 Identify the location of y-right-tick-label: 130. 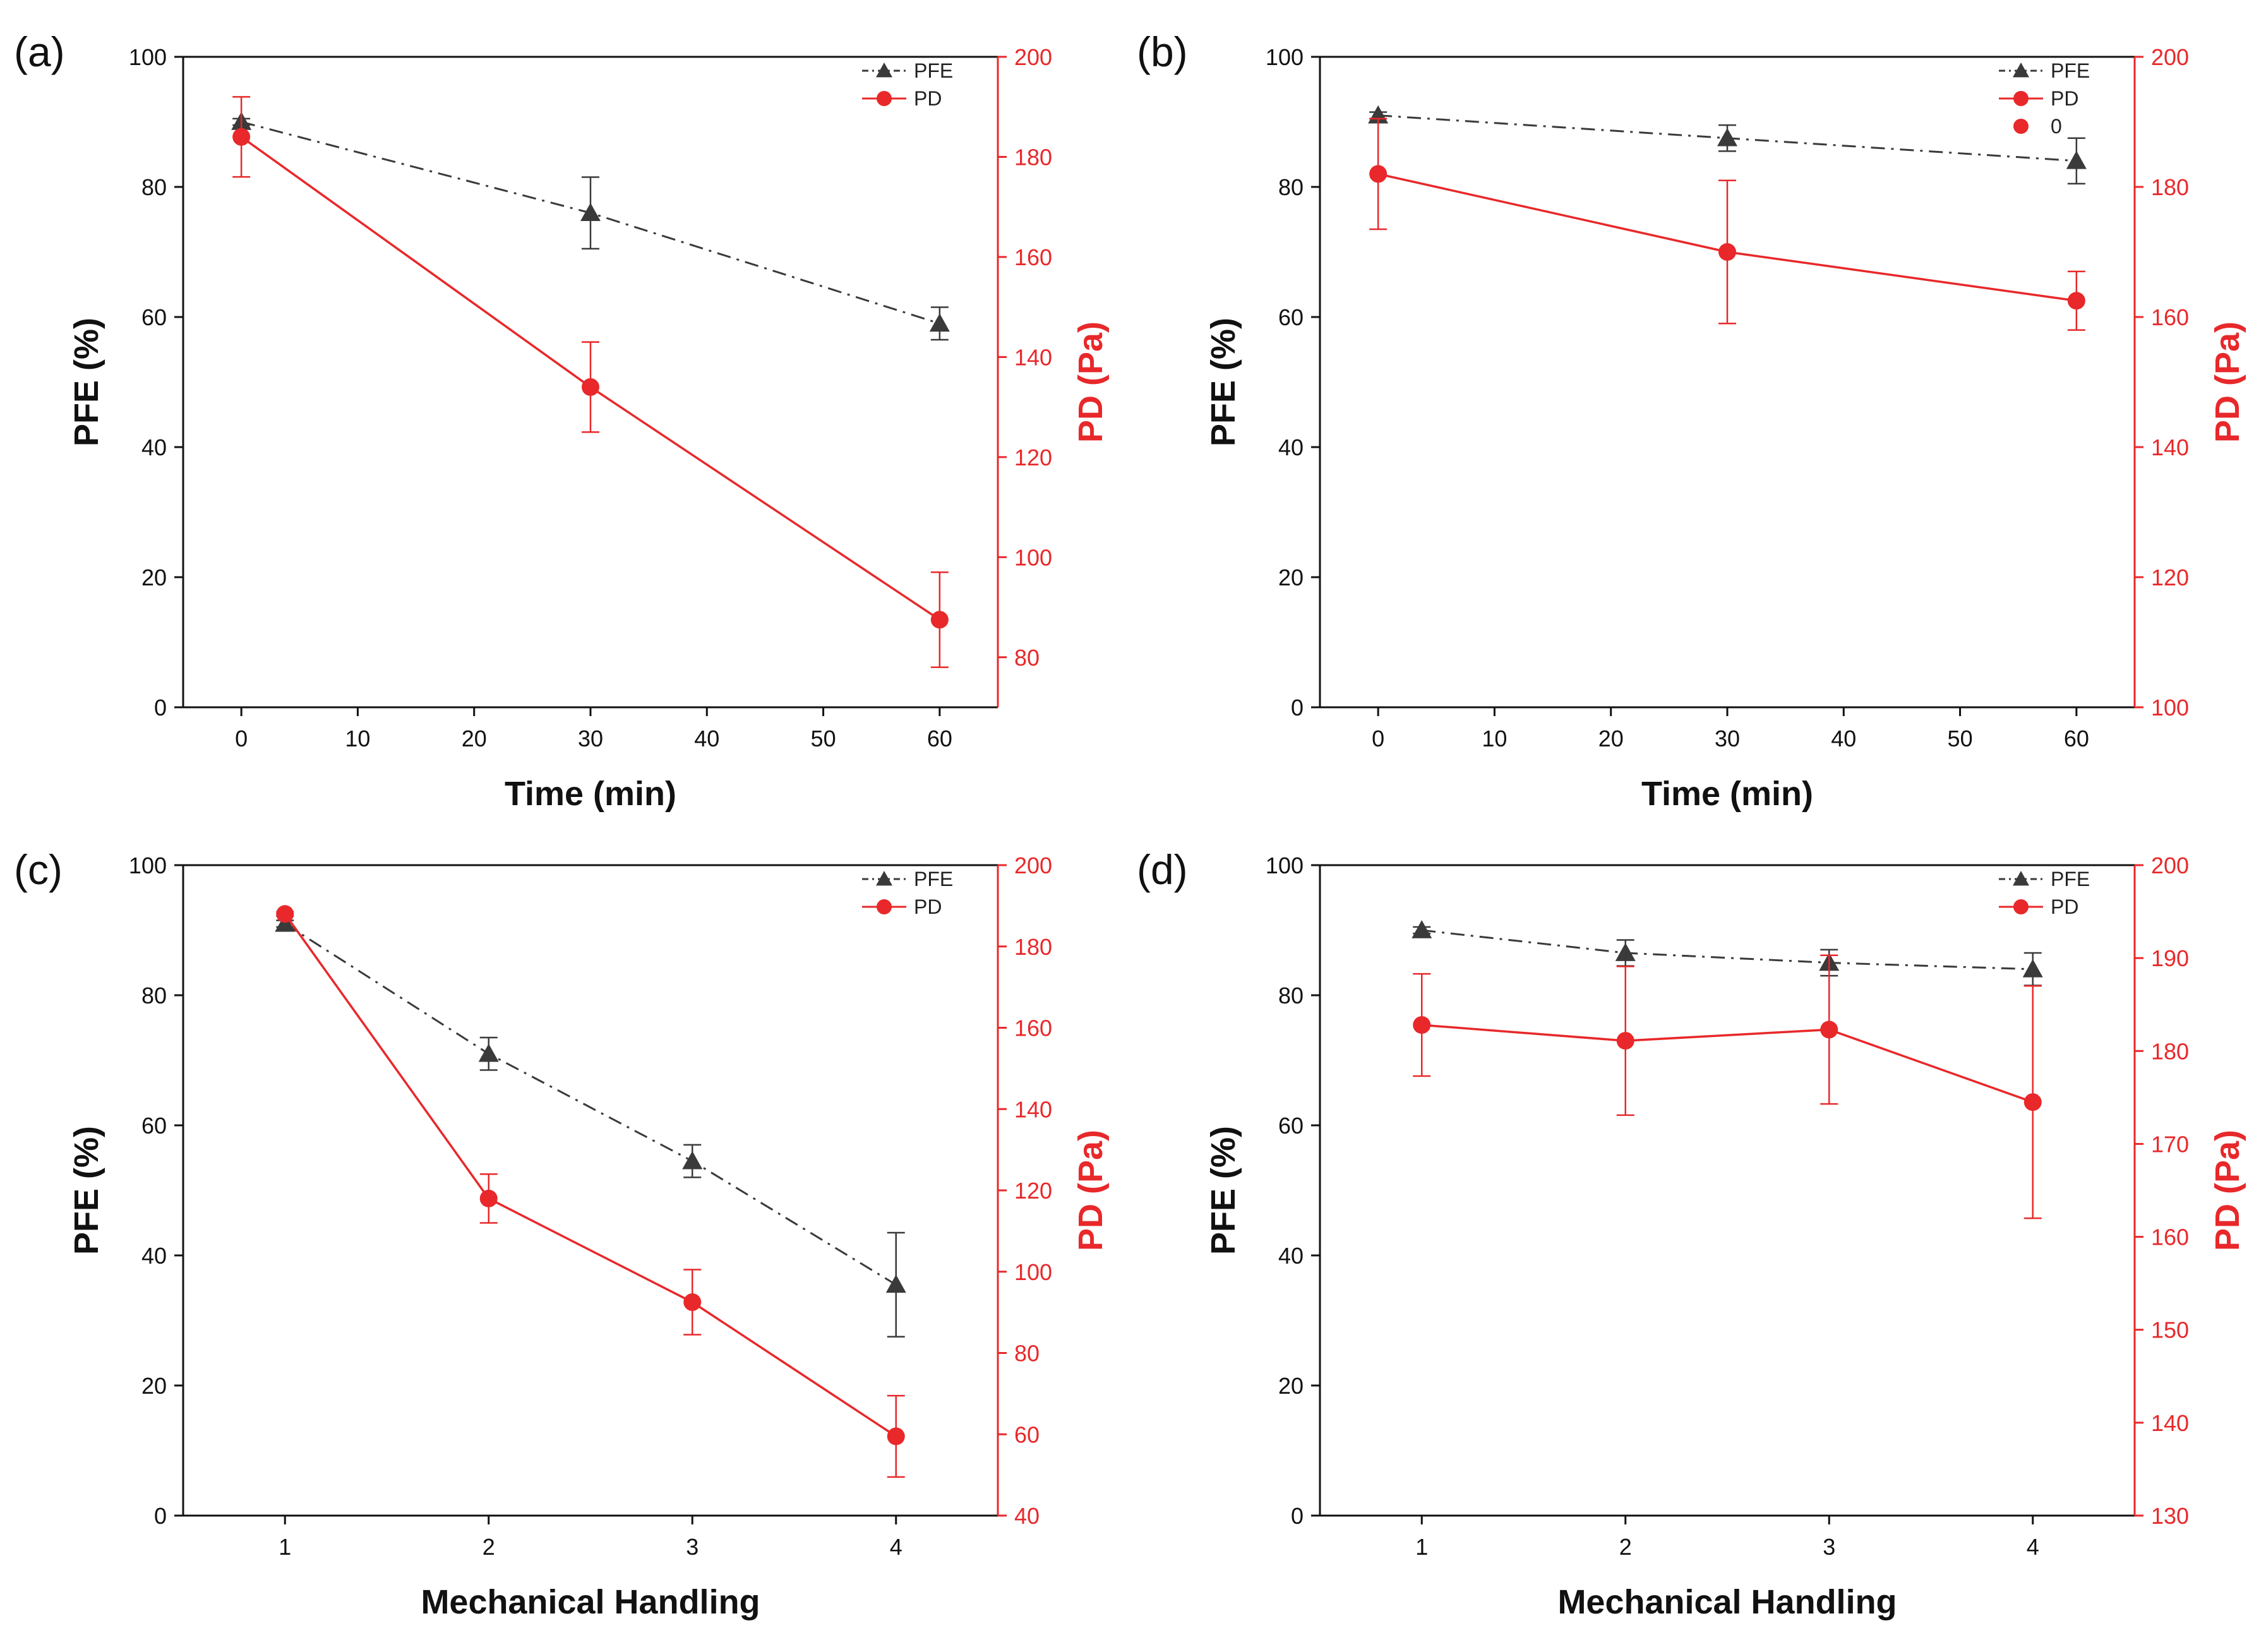
(2170, 1516).